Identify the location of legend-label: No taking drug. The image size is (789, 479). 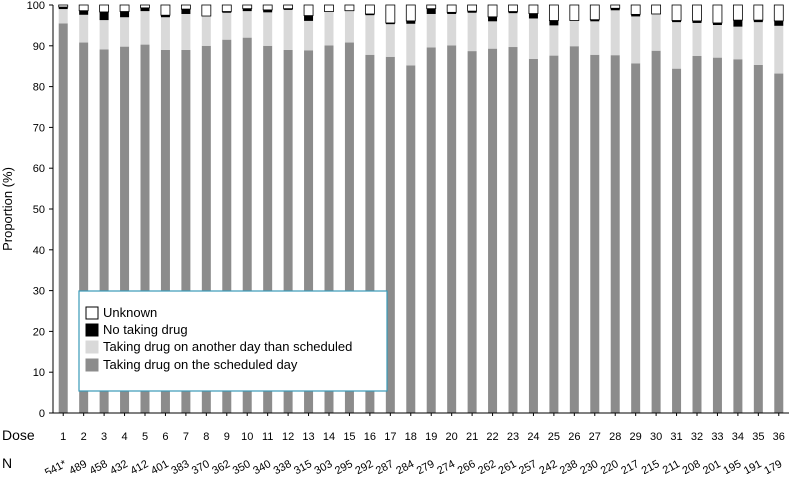
(145, 329).